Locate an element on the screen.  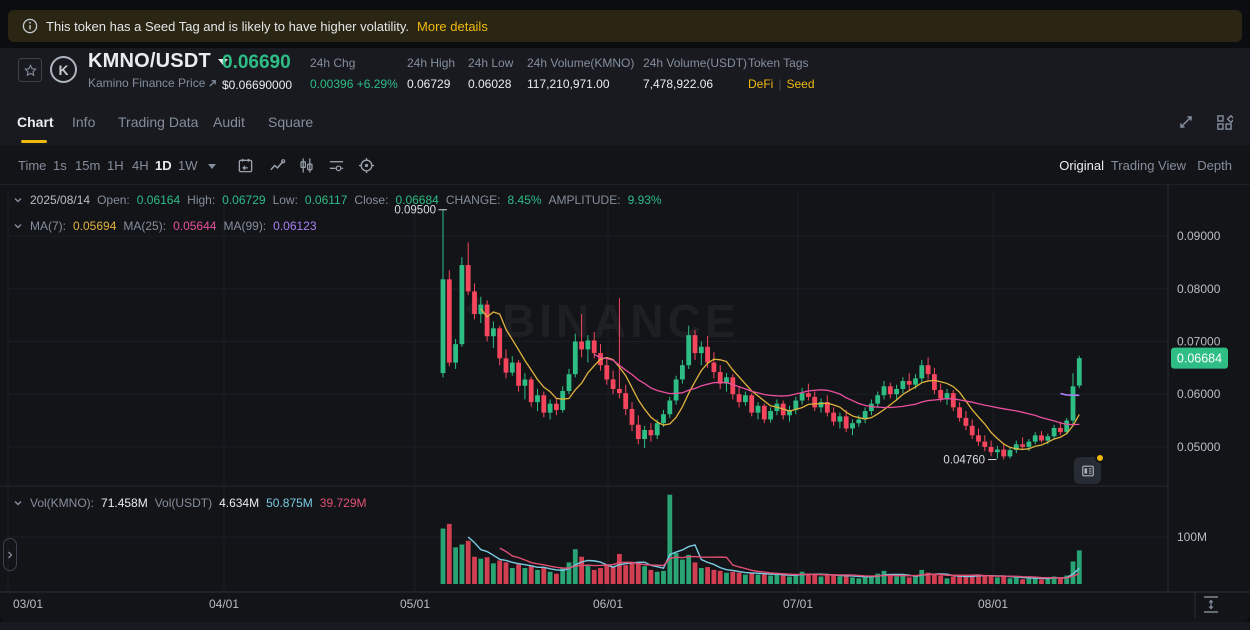
vol-usdt-value: 4.634M is located at coordinates (239, 503).